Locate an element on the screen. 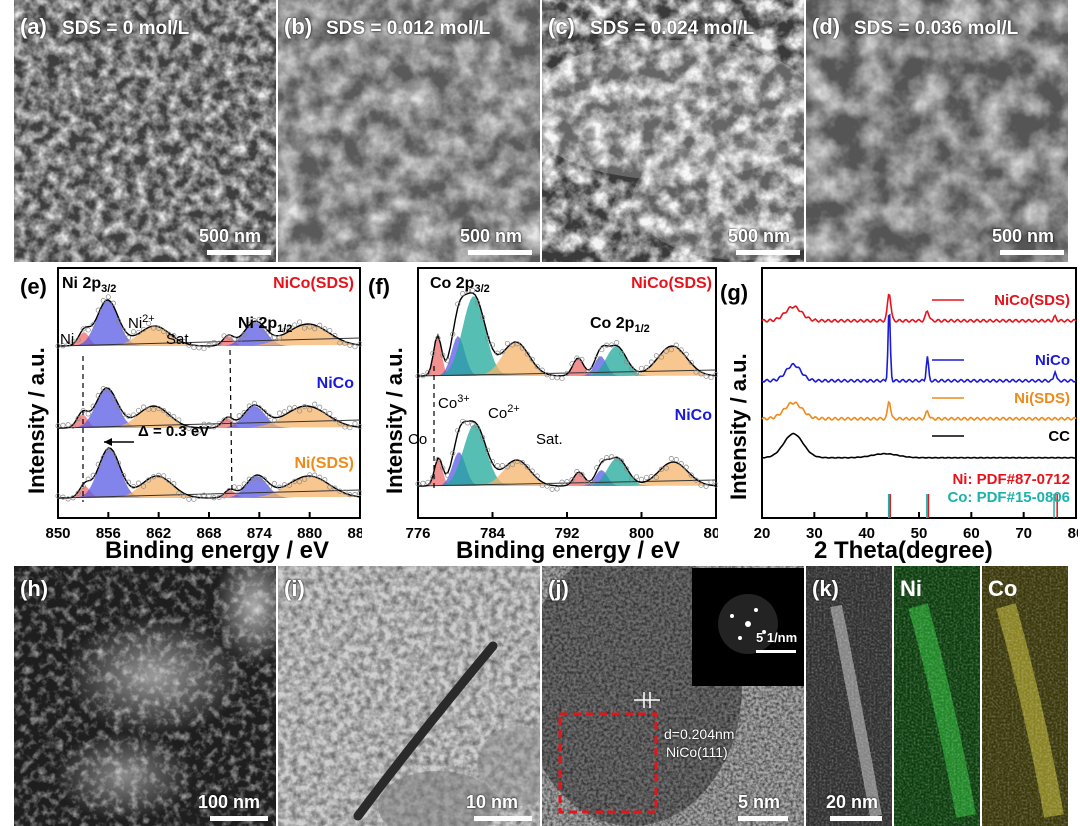  legend-e-1: NiCo is located at coordinates (336, 383).